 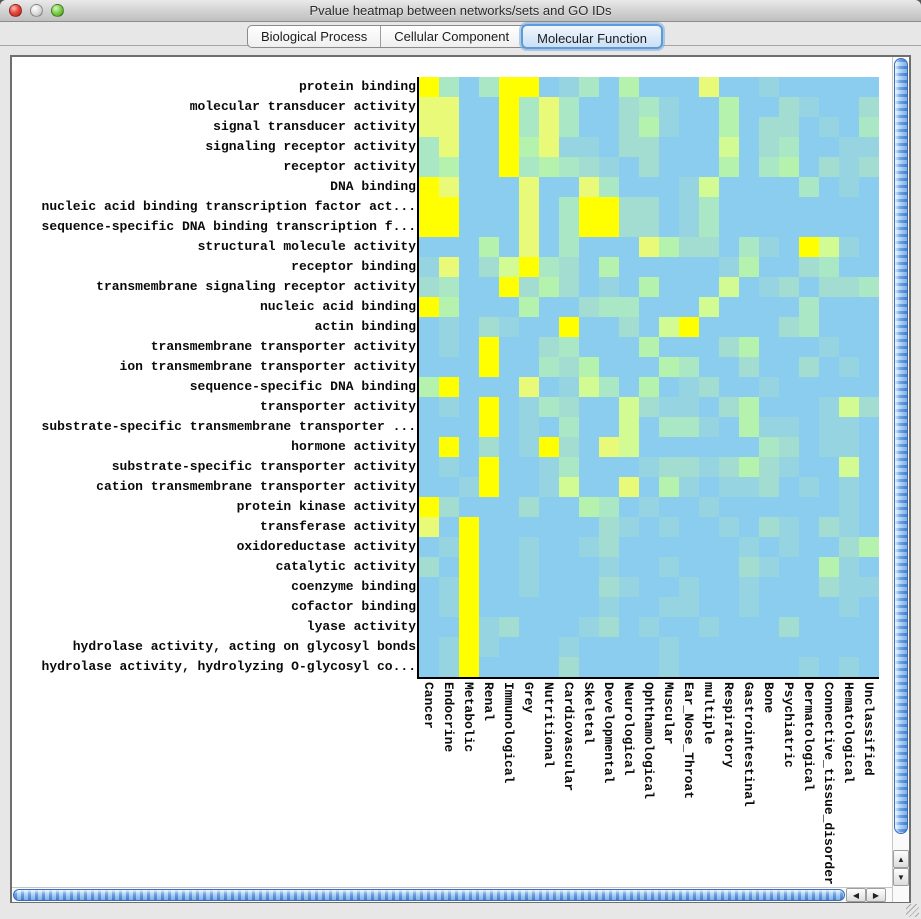 What do you see at coordinates (15, 10) in the screenshot?
I see `close-button` at bounding box center [15, 10].